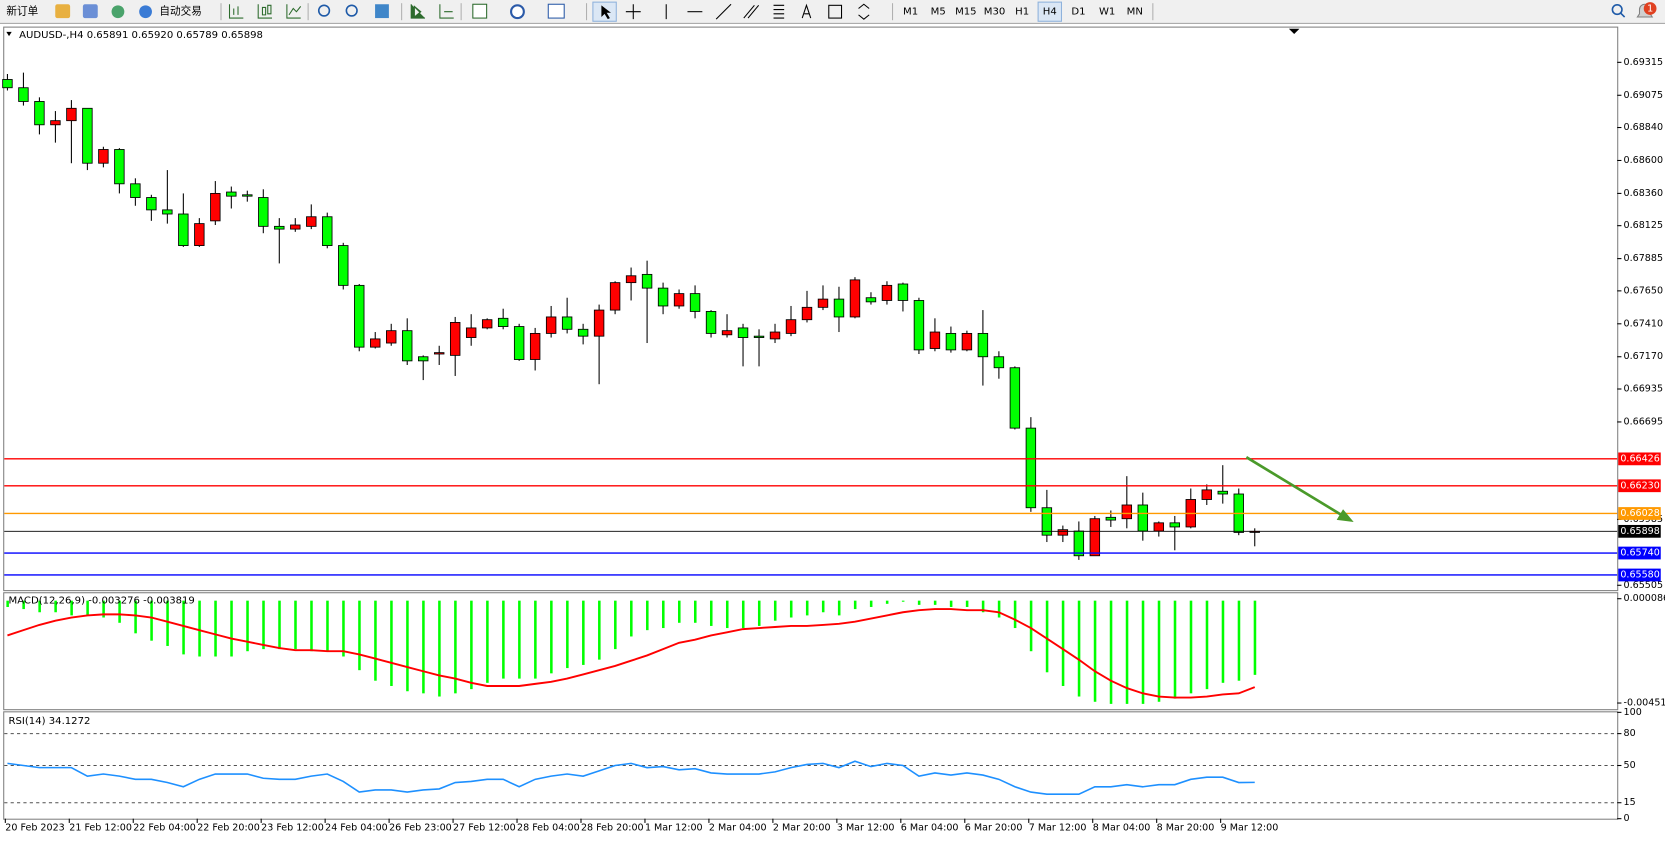 This screenshot has height=841, width=1665. Describe the element at coordinates (779, 11) in the screenshot. I see `fibo-tool` at that location.